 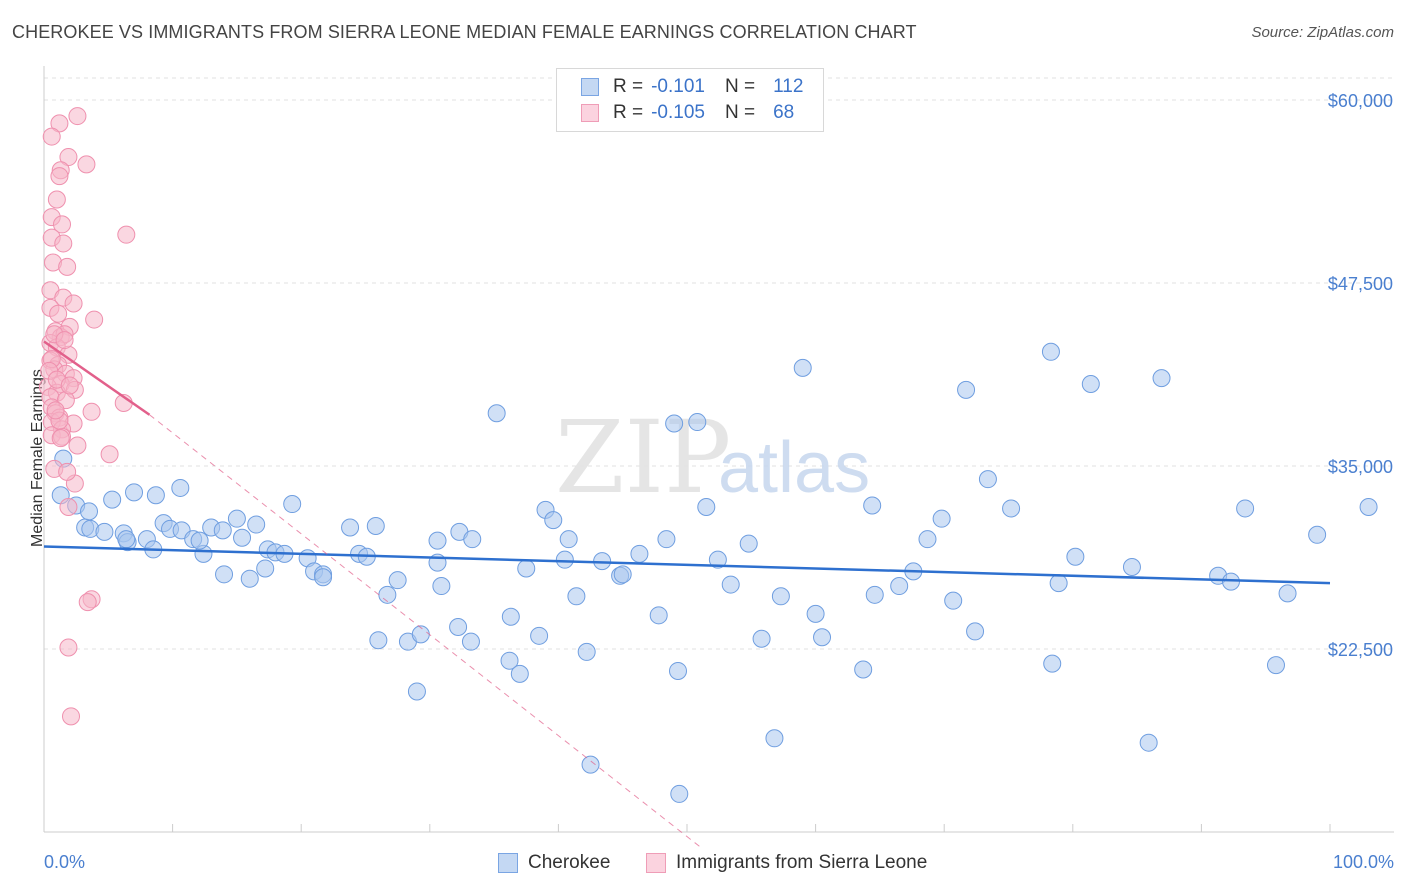 What do you see at coordinates (794, 468) in the screenshot?
I see `watermark-atlas: atlas` at bounding box center [794, 468].